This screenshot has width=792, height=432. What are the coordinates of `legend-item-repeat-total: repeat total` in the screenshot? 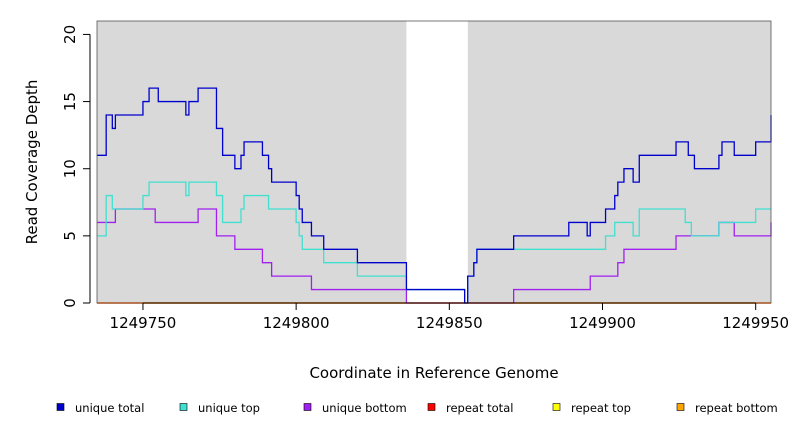 It's located at (470, 408).